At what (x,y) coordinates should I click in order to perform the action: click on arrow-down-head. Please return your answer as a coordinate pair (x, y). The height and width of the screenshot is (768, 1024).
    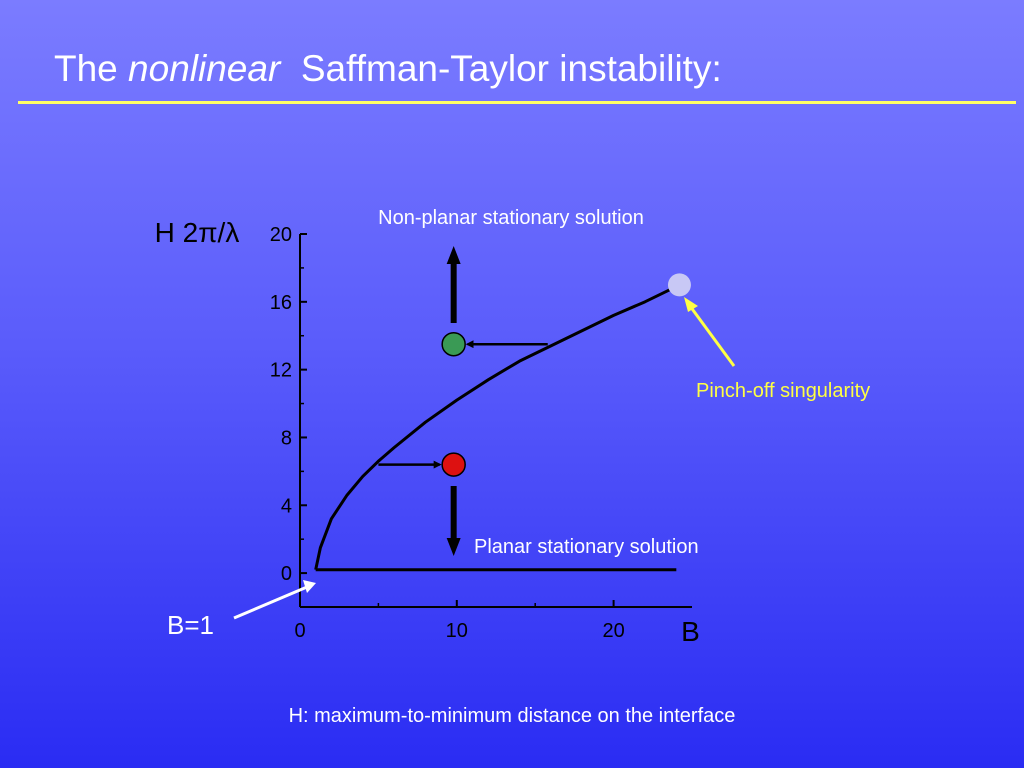
    Looking at the image, I should click on (453, 547).